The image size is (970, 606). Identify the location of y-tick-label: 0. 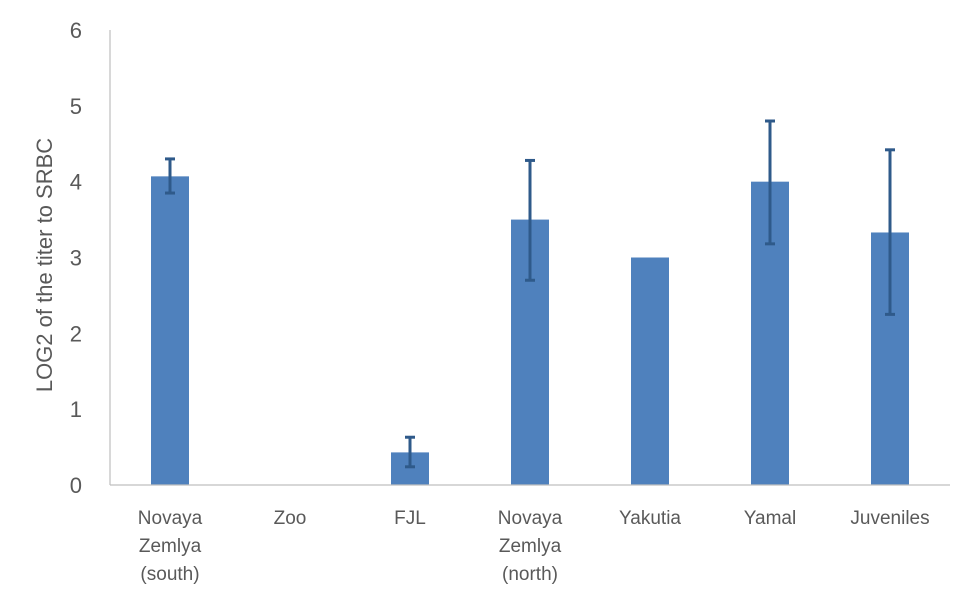
(76, 485).